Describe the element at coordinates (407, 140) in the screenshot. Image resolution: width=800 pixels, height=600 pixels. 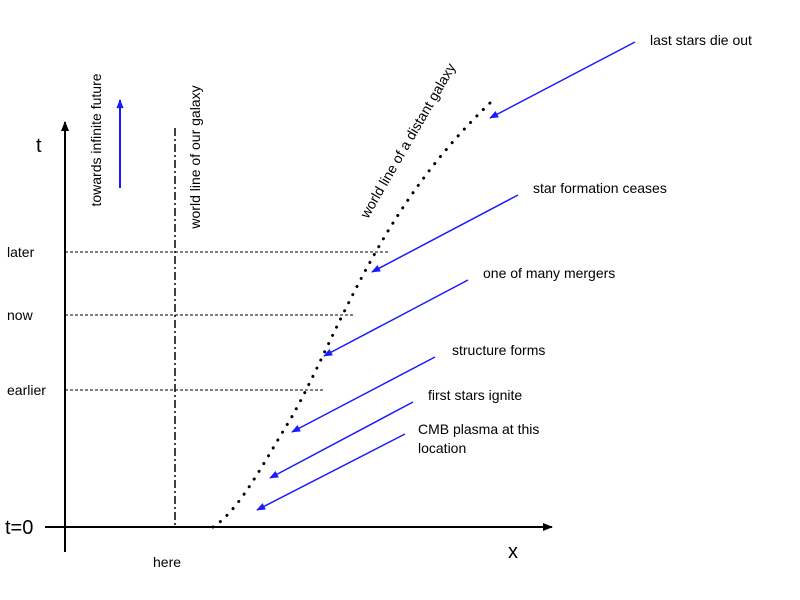
I see `distant-galaxy-label: world line of a distant galaxy` at that location.